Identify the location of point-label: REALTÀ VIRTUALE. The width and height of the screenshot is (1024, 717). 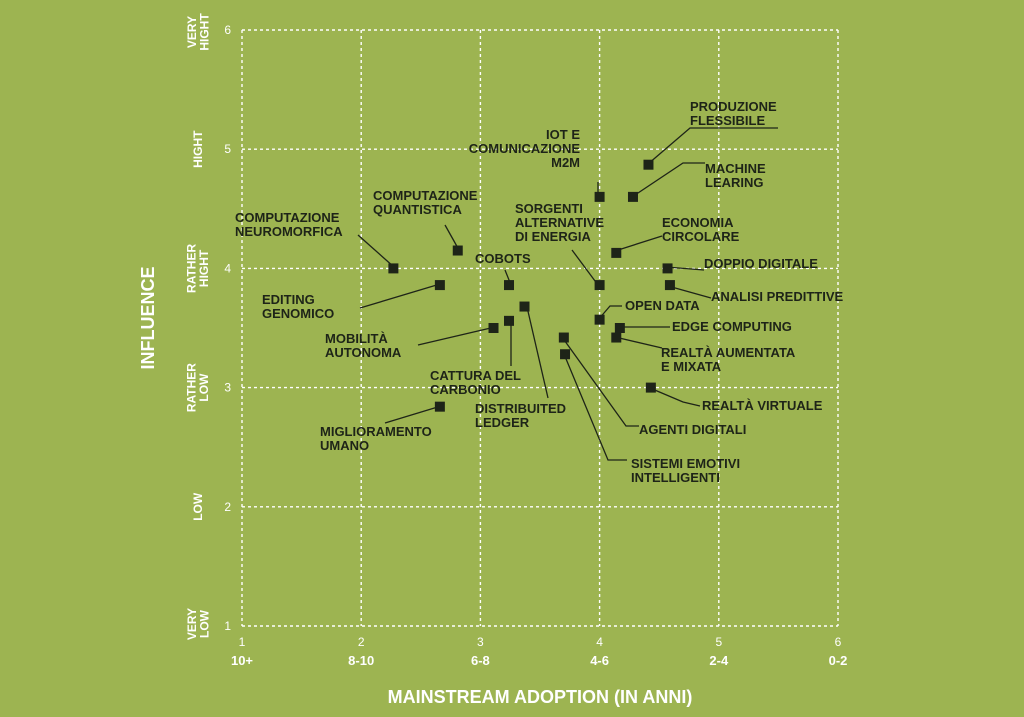
(762, 405).